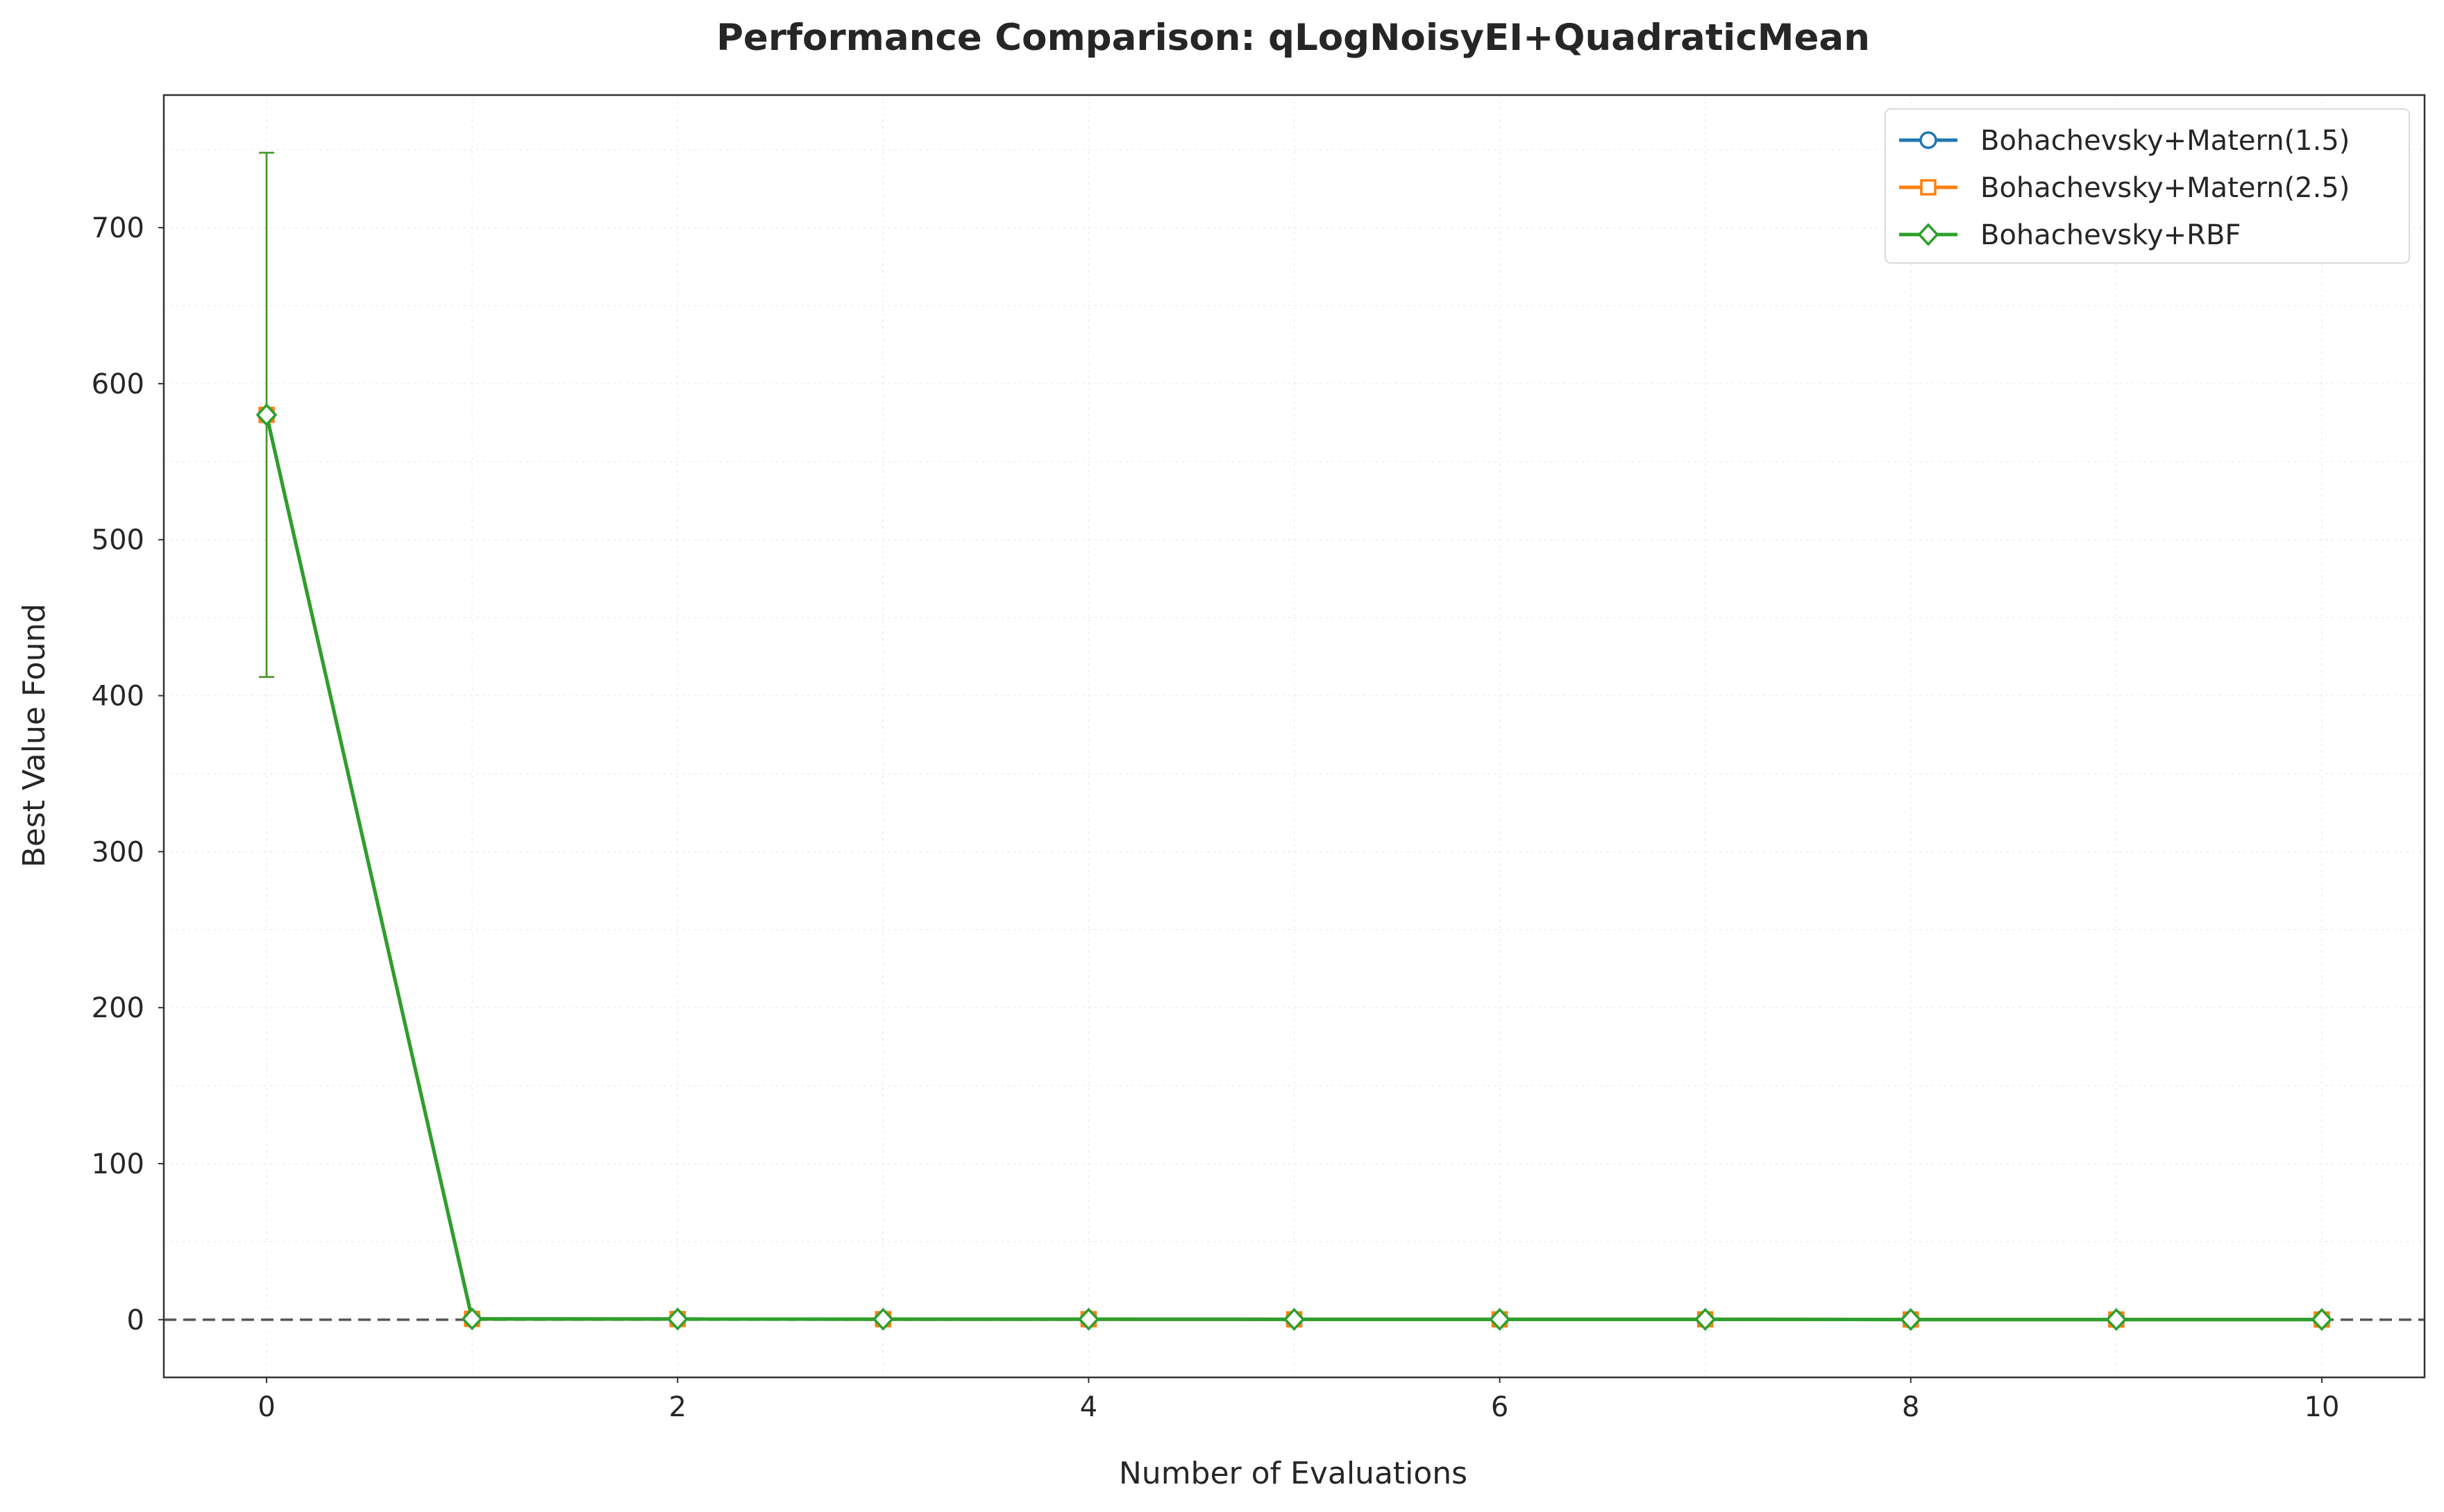  I want to click on x-tick-label: 10, so click(2322, 1407).